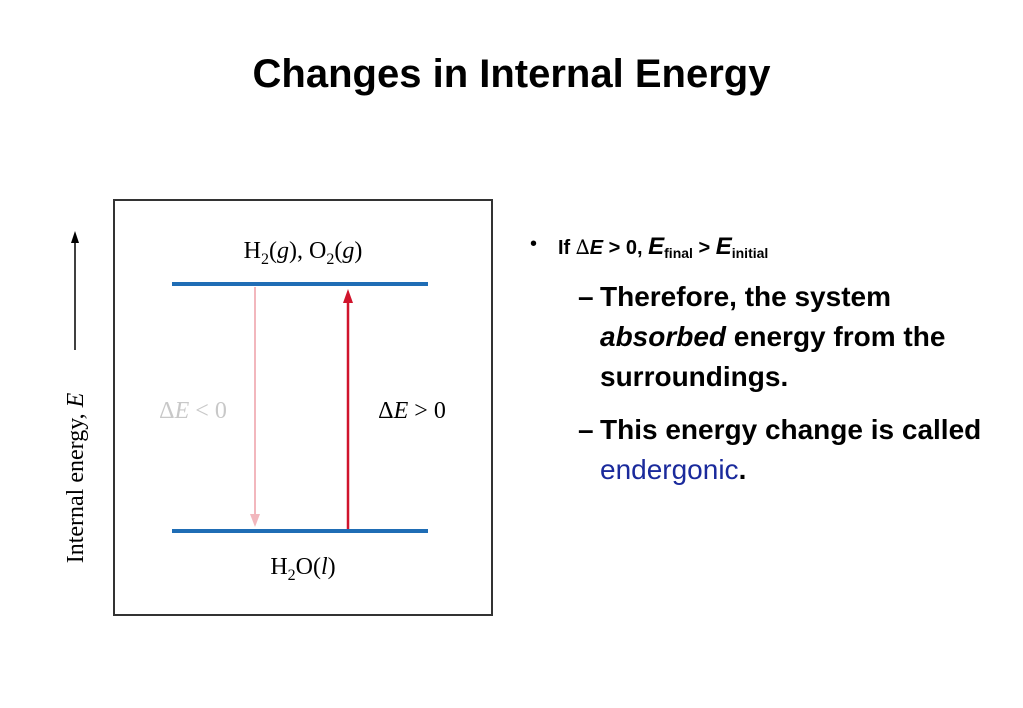 This screenshot has height=708, width=1023. Describe the element at coordinates (308, 567) in the screenshot. I see `t: O(` at that location.